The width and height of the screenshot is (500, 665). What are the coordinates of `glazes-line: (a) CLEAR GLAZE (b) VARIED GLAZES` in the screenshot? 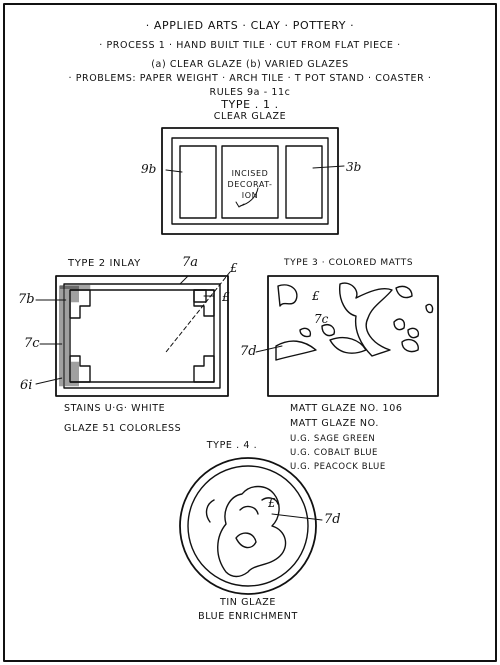 It's located at (250, 64).